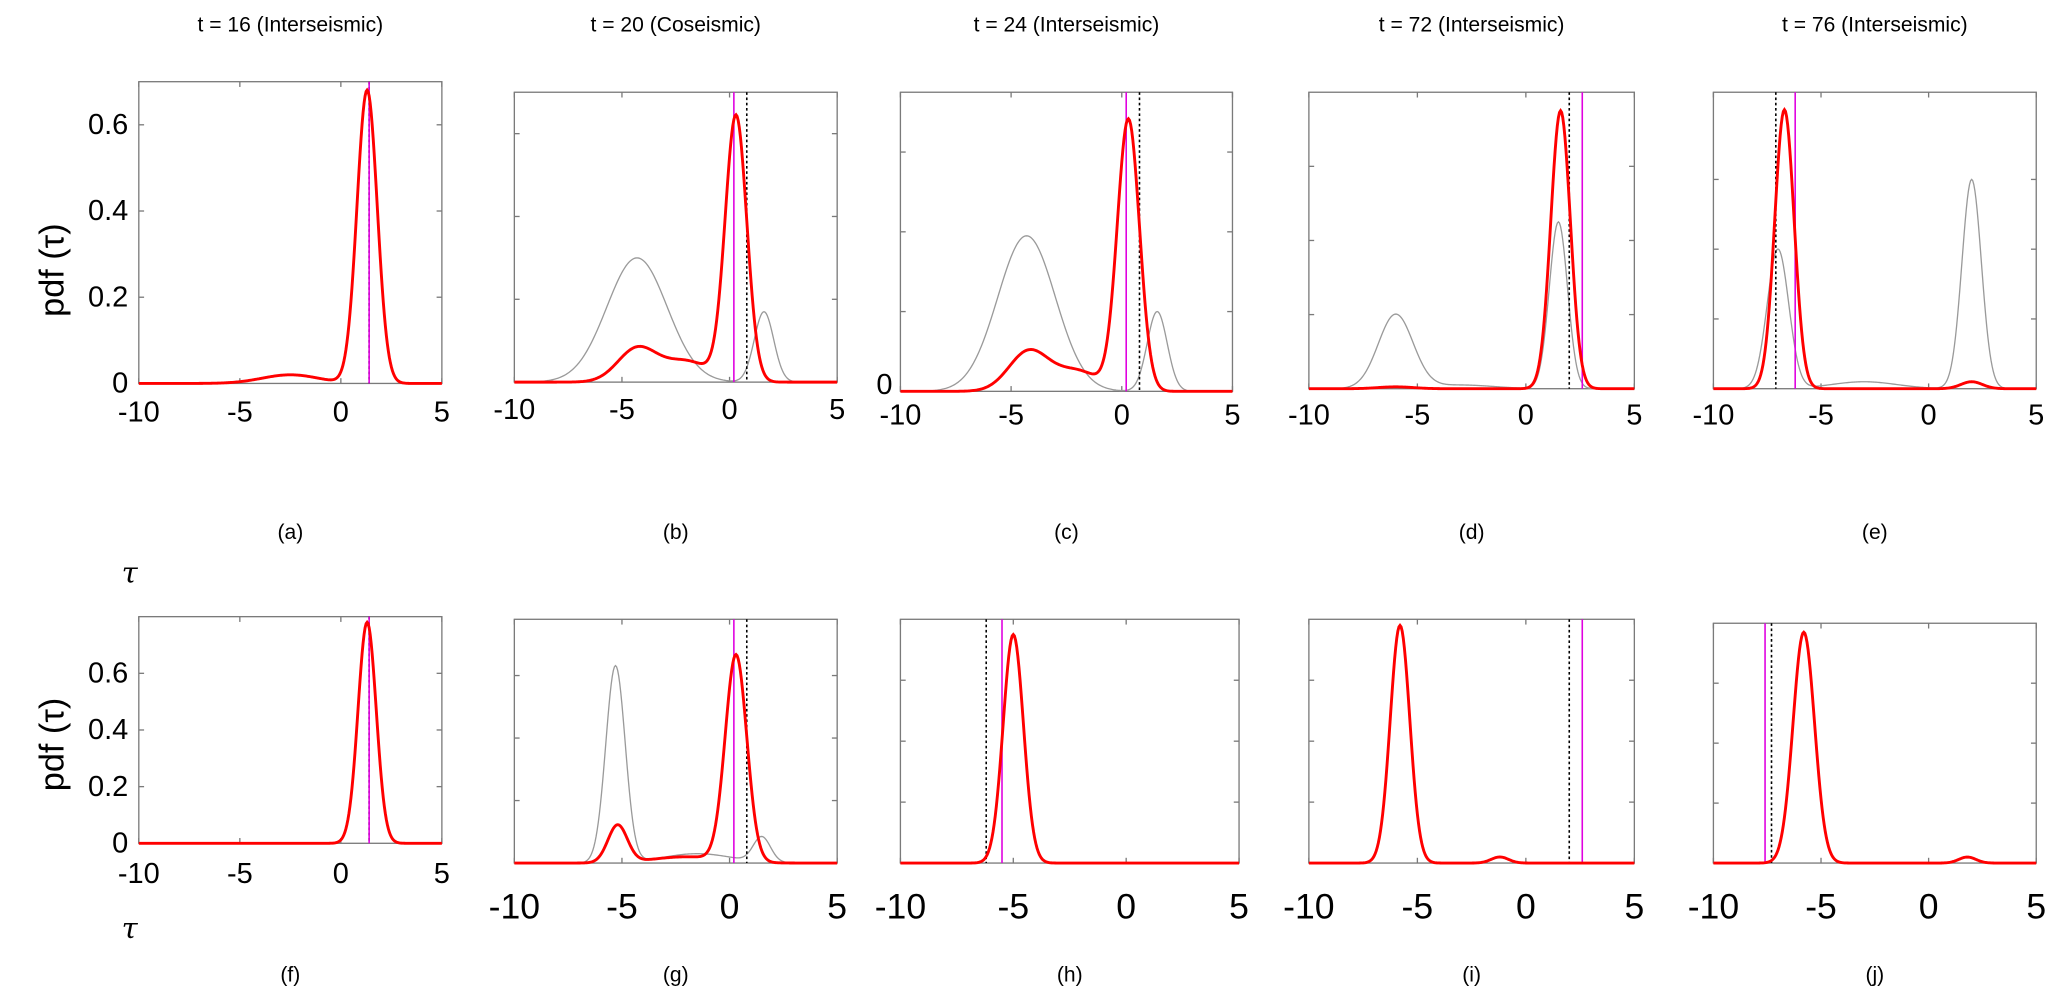 The image size is (2067, 1008). I want to click on y-axis-label-top: pdf (τ), so click(53, 269).